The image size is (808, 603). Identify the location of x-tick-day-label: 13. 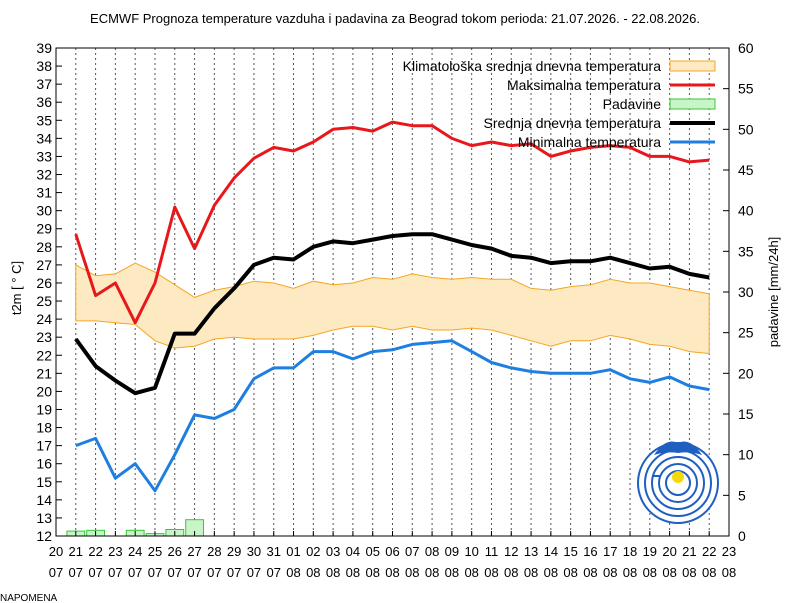
(531, 551).